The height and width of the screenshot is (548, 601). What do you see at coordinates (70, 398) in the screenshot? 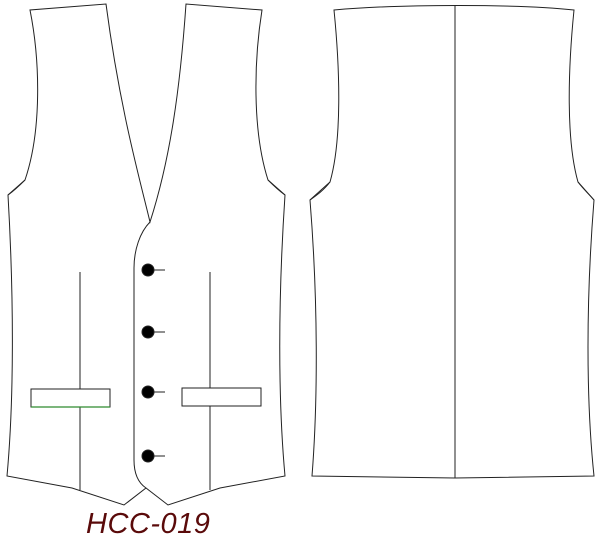
I see `left-welt-pocket` at bounding box center [70, 398].